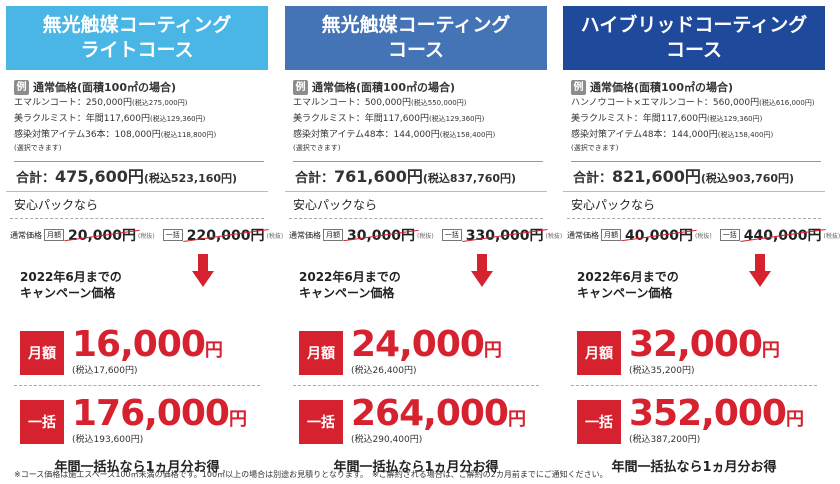  What do you see at coordinates (416, 38) in the screenshot?
I see `course-title: 無光触媒コーティング コース` at bounding box center [416, 38].